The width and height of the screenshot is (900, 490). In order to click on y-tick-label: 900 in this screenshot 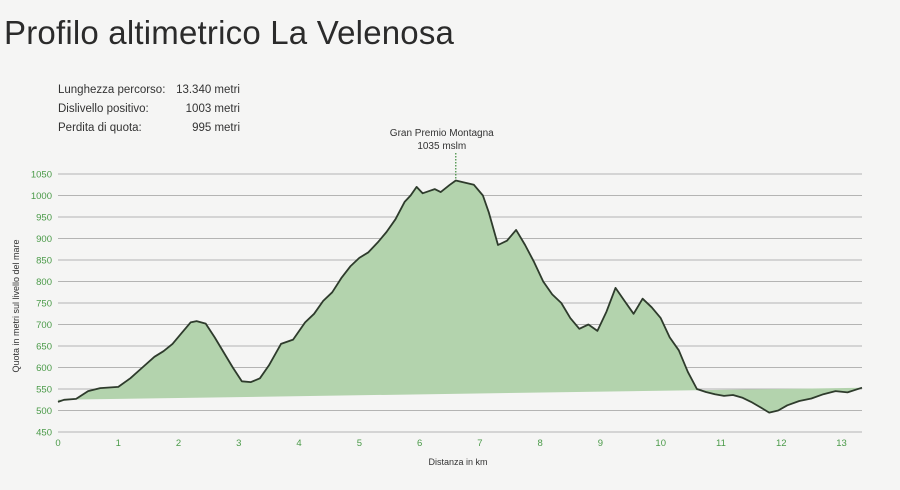, I will do `click(44, 239)`.